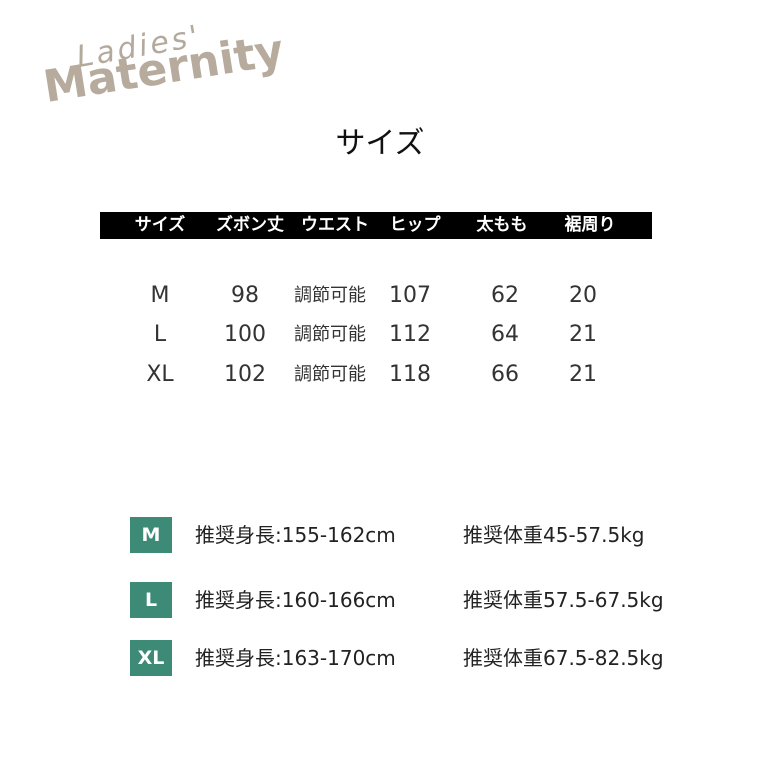  Describe the element at coordinates (245, 295) in the screenshot. I see `table-cell: 98` at that location.